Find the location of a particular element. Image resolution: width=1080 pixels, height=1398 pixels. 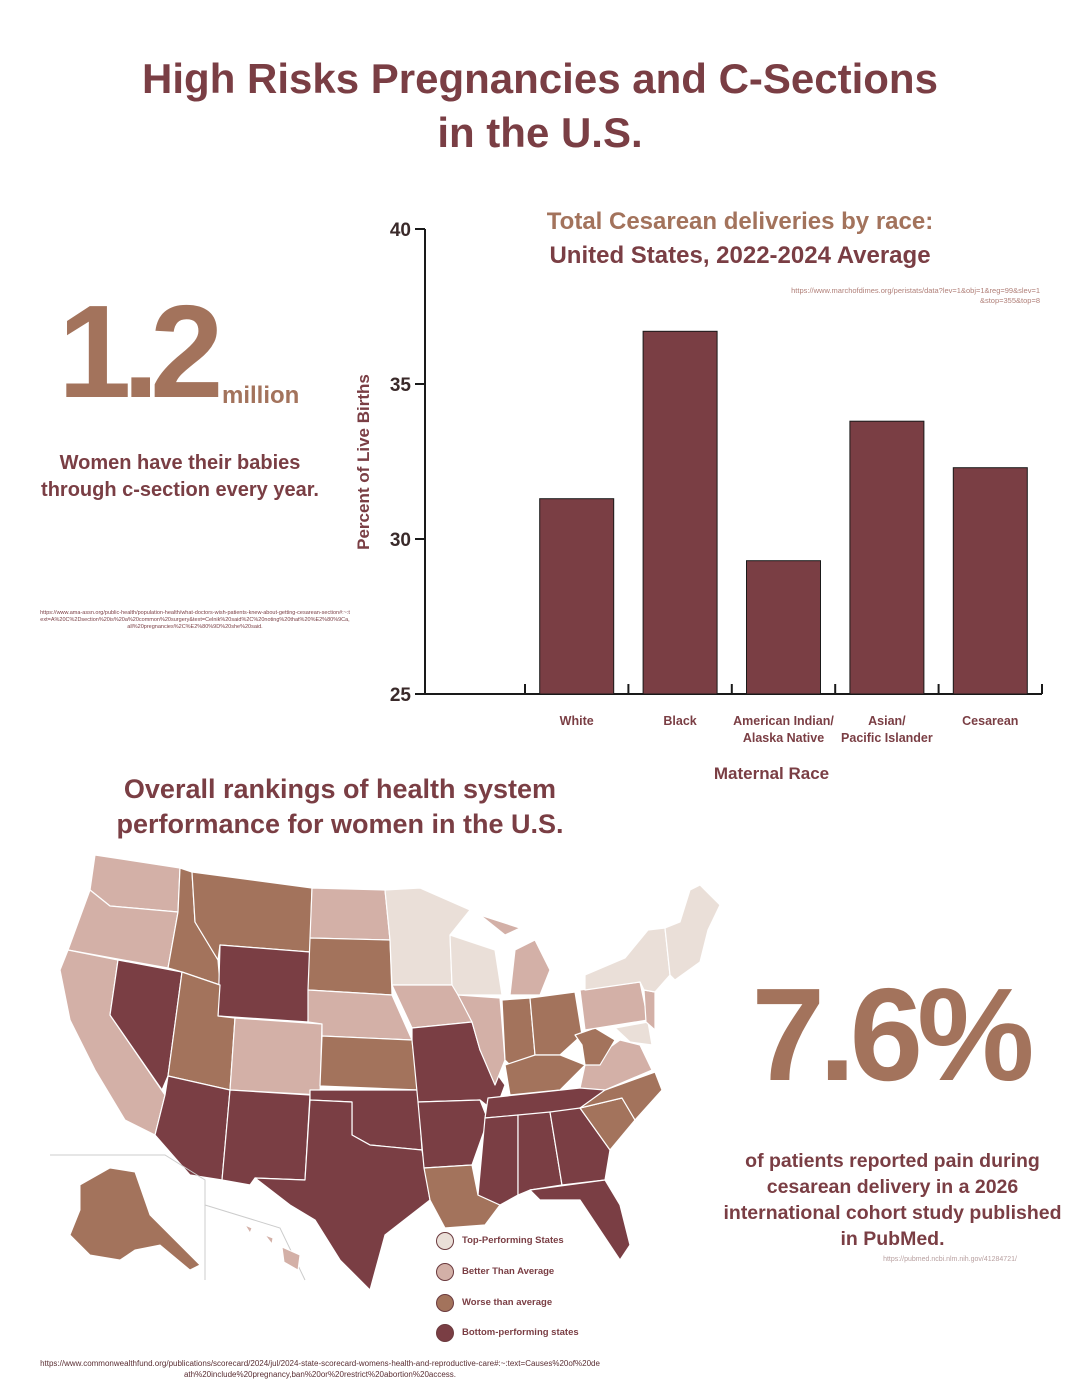

state-virginia is located at coordinates (616, 1065).